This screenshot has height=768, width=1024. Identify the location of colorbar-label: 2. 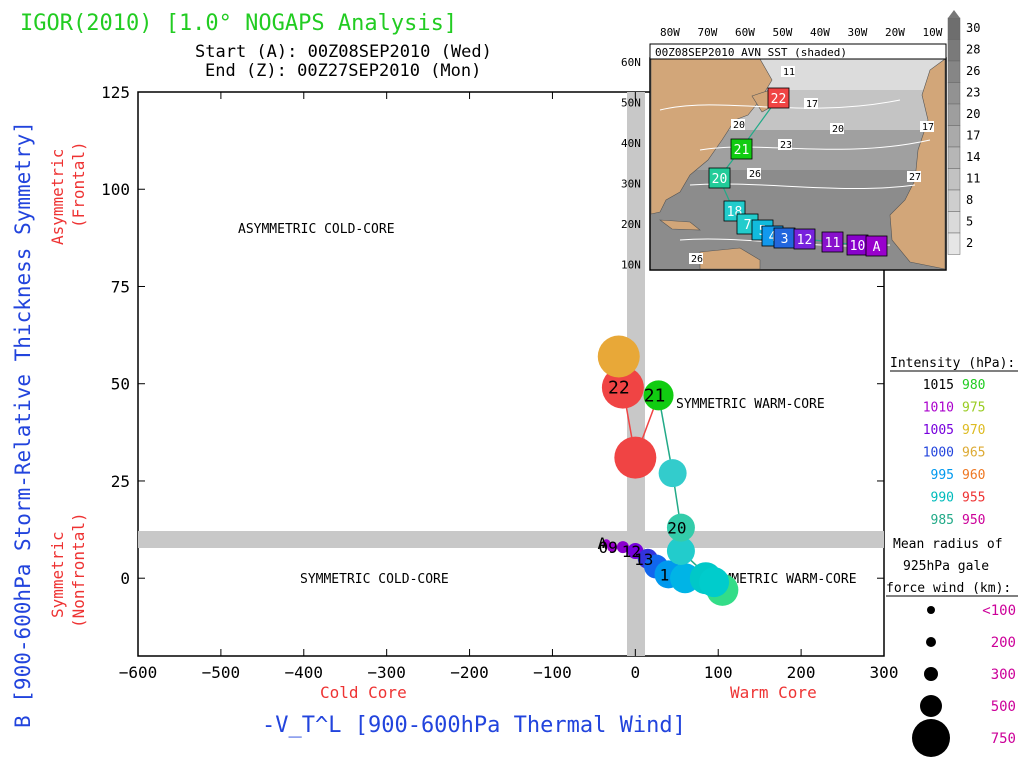
(969, 243).